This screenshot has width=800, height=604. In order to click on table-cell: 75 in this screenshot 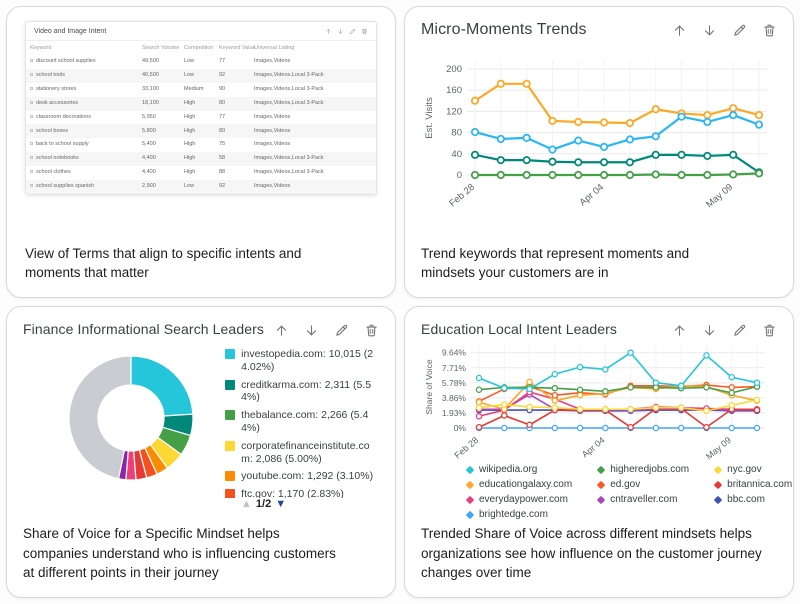, I will do `click(222, 144)`.